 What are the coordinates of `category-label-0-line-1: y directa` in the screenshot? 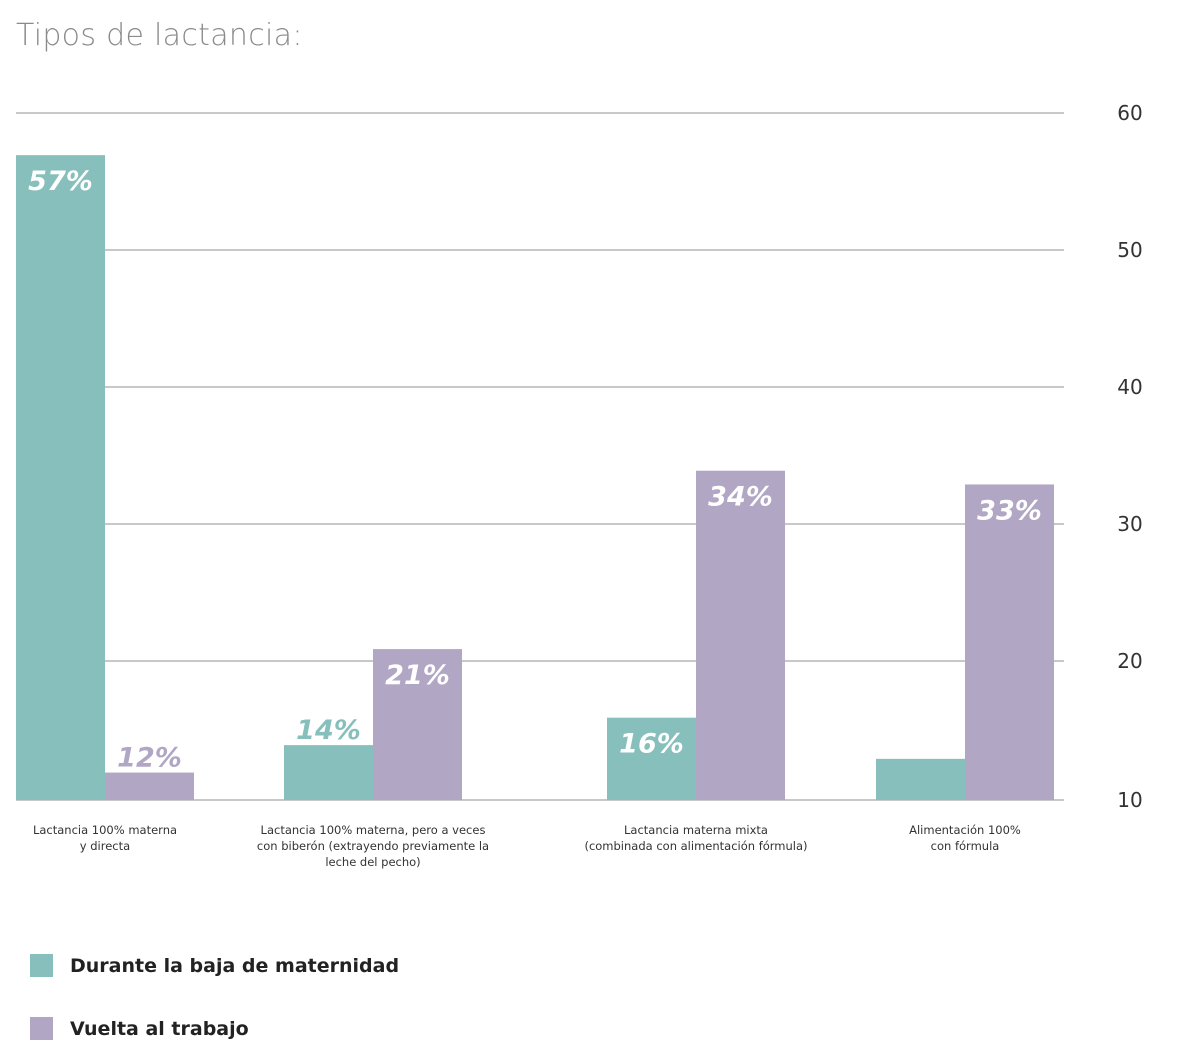 It's located at (105, 846).